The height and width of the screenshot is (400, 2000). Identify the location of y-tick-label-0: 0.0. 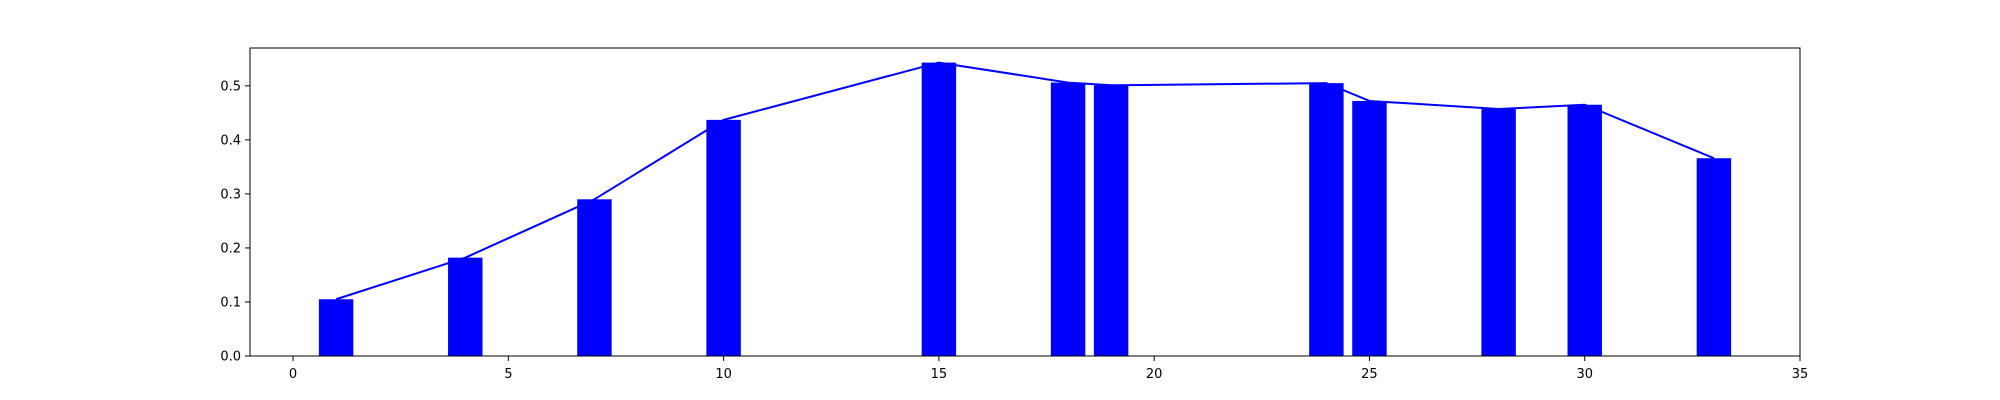
(230, 357).